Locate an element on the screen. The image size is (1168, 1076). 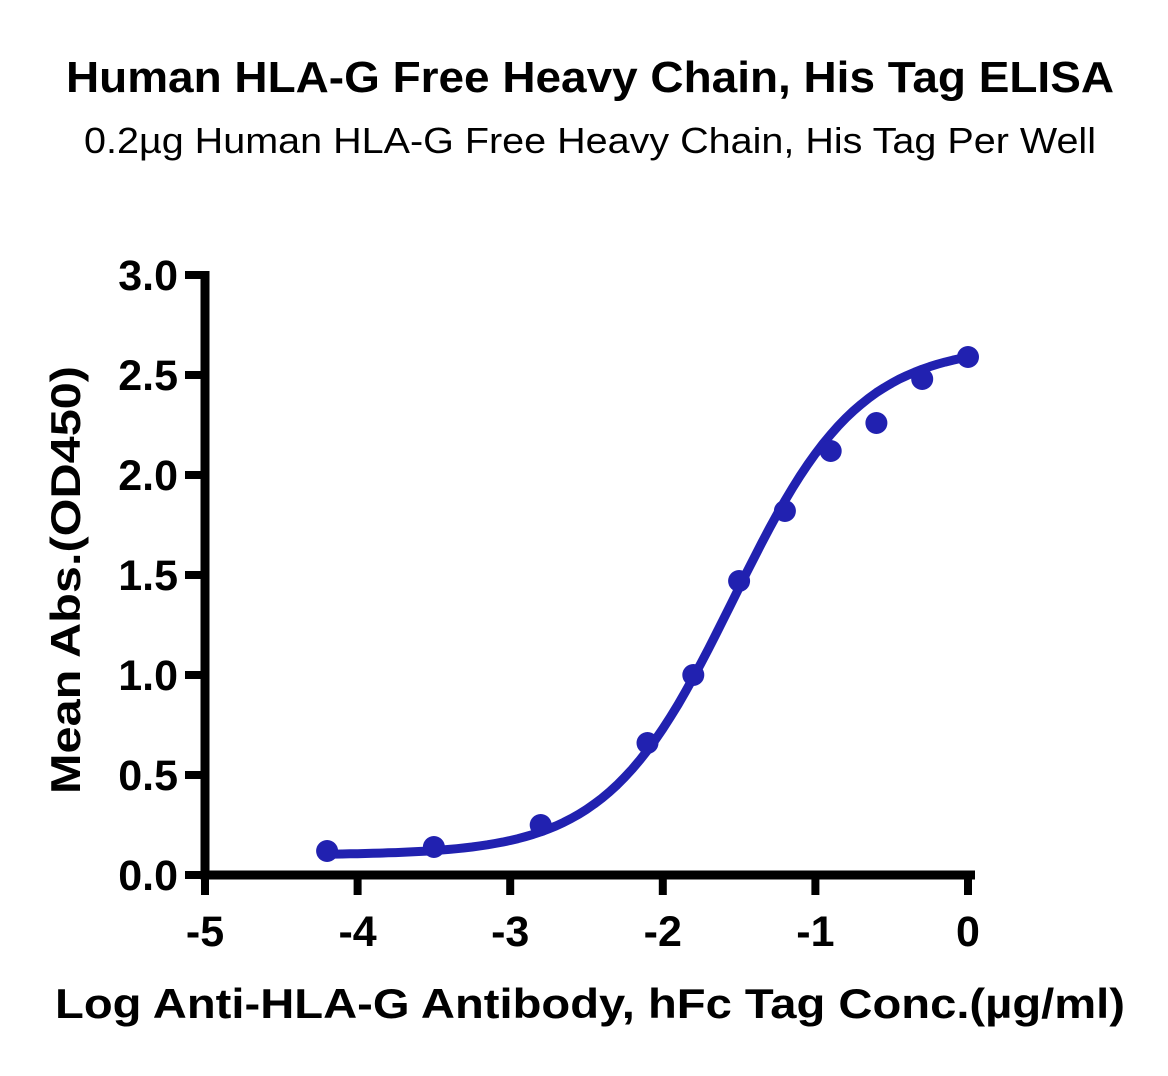
y-tick-label: 0.0 is located at coordinates (148, 876).